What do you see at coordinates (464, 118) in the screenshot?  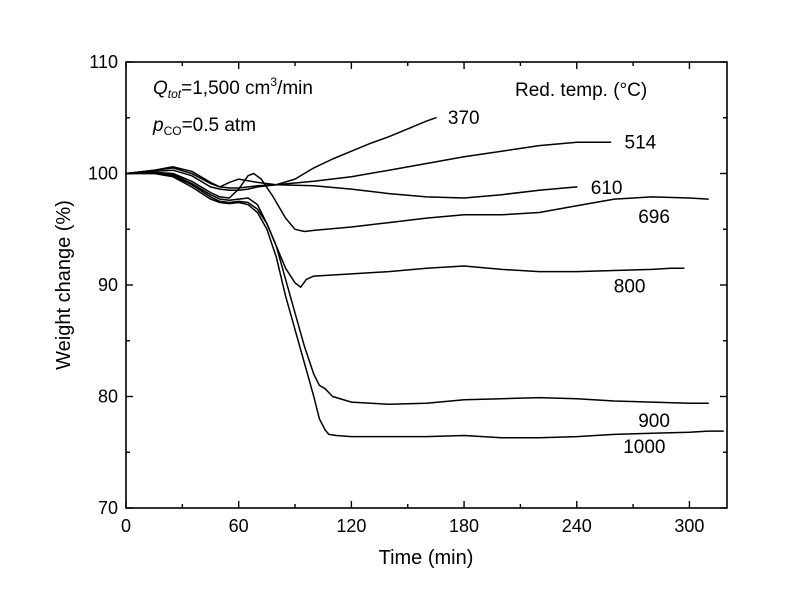 I see `series-label-370: 370` at bounding box center [464, 118].